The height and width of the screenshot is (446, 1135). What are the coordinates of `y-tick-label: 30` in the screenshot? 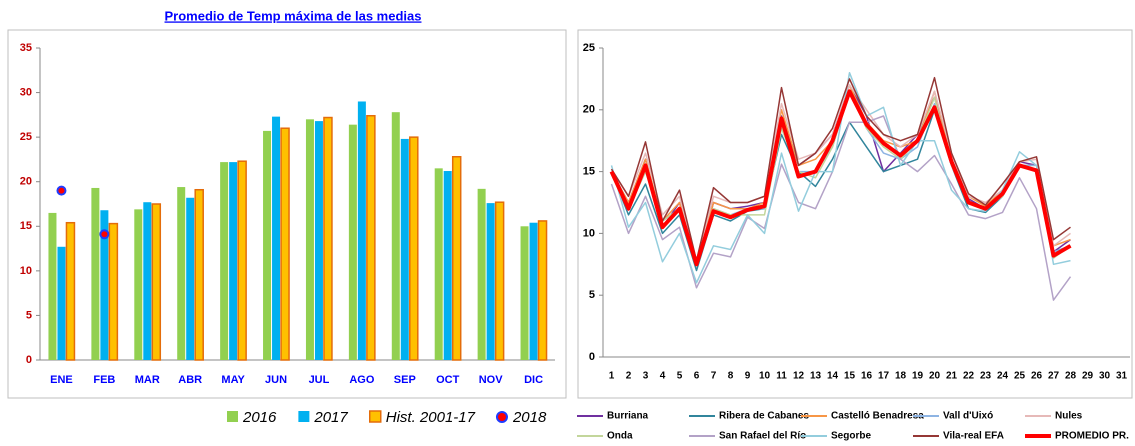 It's located at (26, 92).